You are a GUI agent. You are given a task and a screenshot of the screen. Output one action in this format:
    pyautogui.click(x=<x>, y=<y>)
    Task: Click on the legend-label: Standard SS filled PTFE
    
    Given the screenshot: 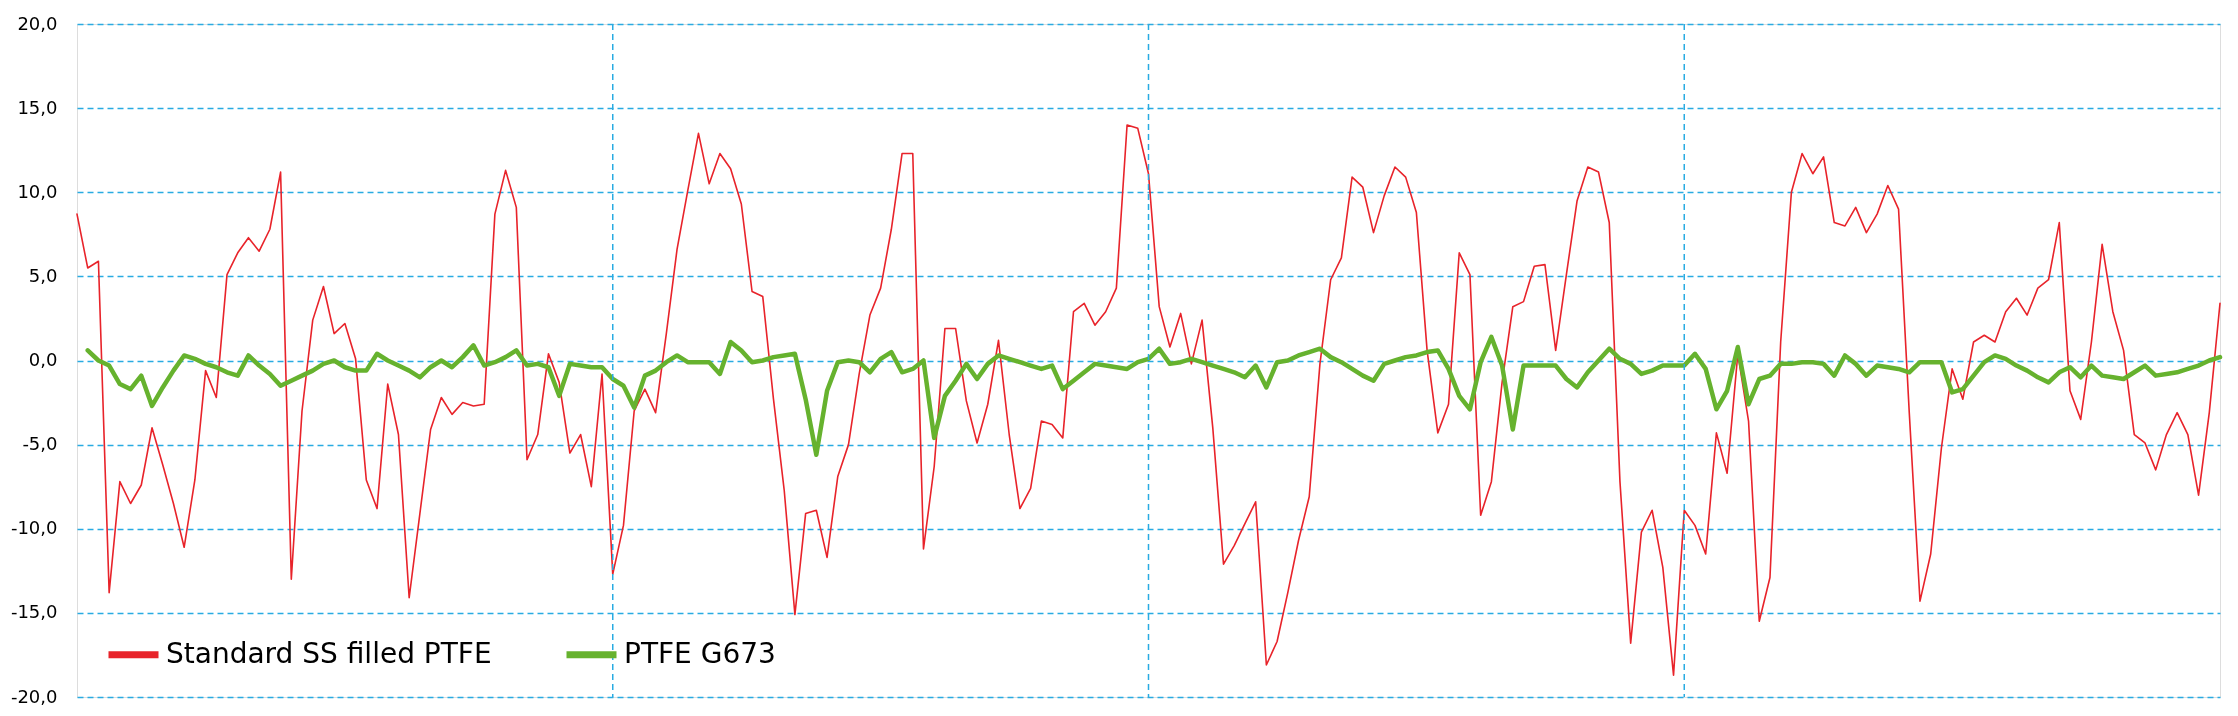 What is the action you would take?
    pyautogui.click(x=329, y=653)
    